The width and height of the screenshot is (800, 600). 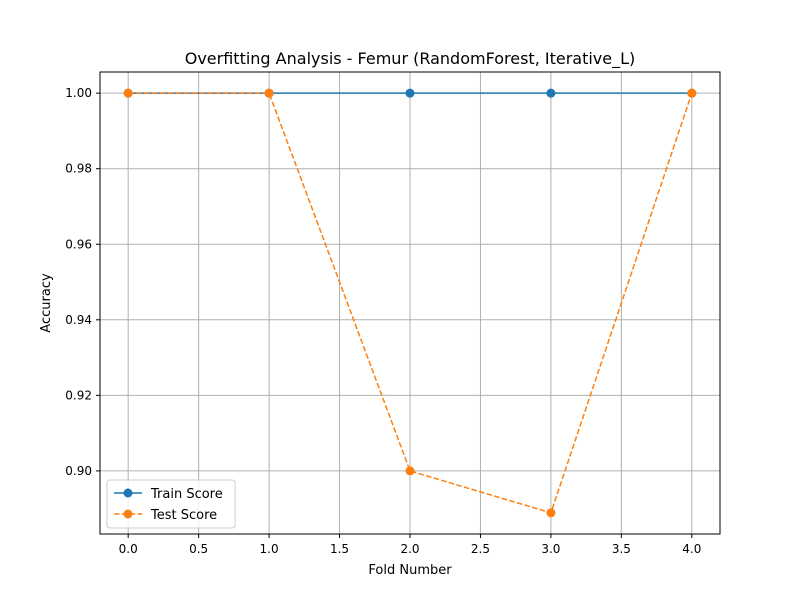 What do you see at coordinates (269, 549) in the screenshot?
I see `x-tick-label: 1.0` at bounding box center [269, 549].